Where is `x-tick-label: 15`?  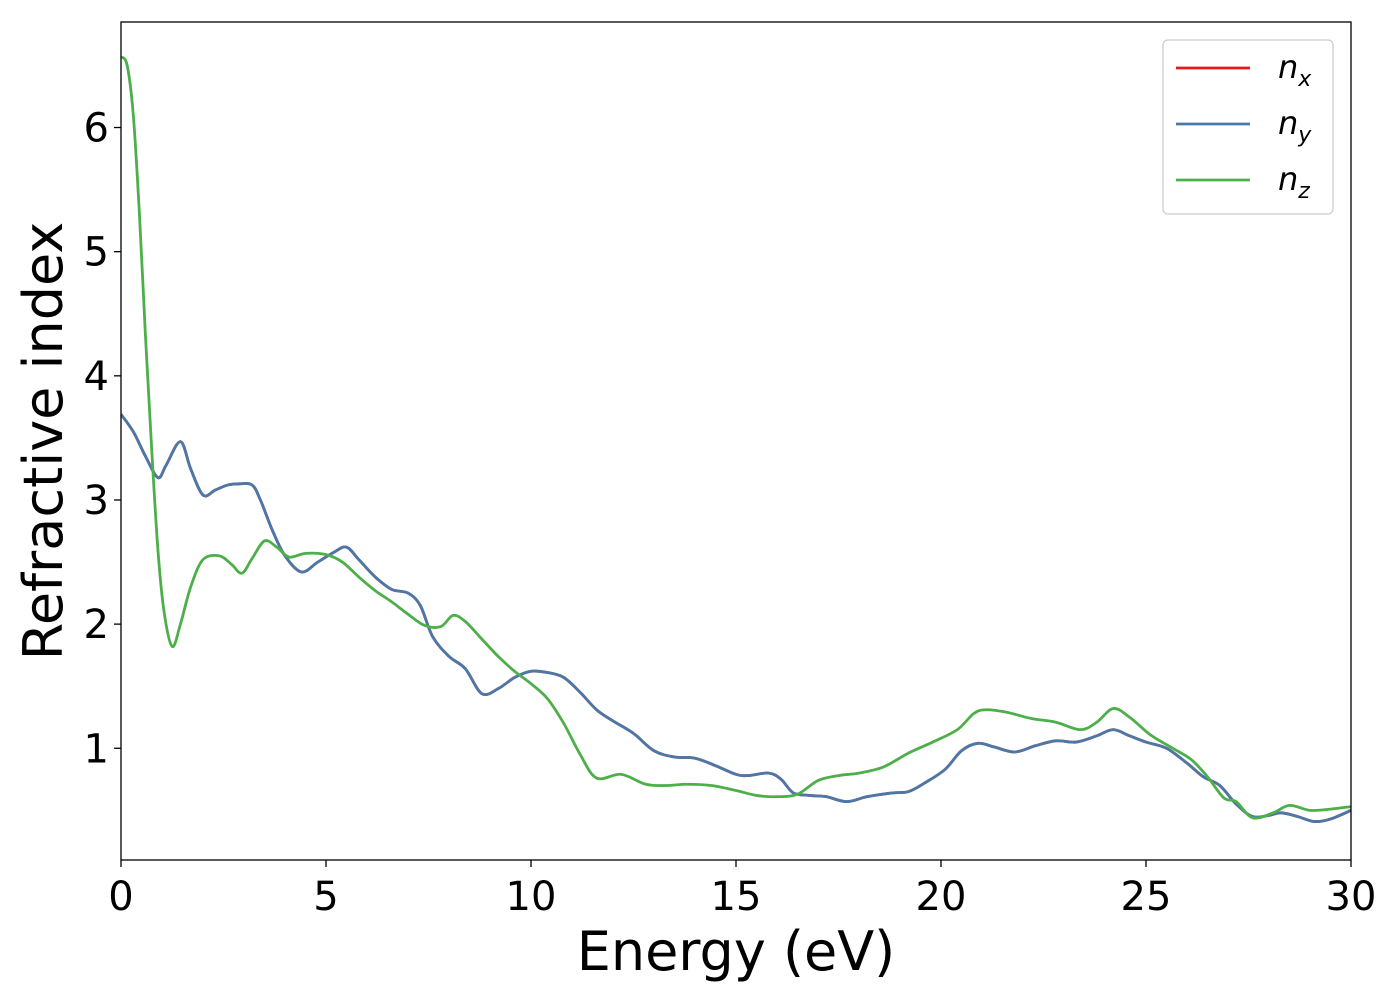
x-tick-label: 15 is located at coordinates (736, 897).